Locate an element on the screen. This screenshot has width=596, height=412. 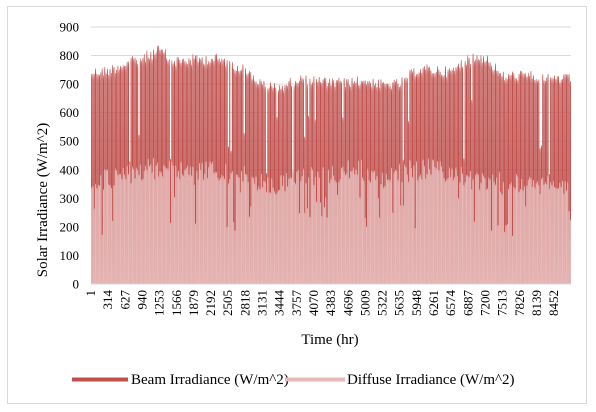
x-tick-label: 4070 is located at coordinates (313, 303).